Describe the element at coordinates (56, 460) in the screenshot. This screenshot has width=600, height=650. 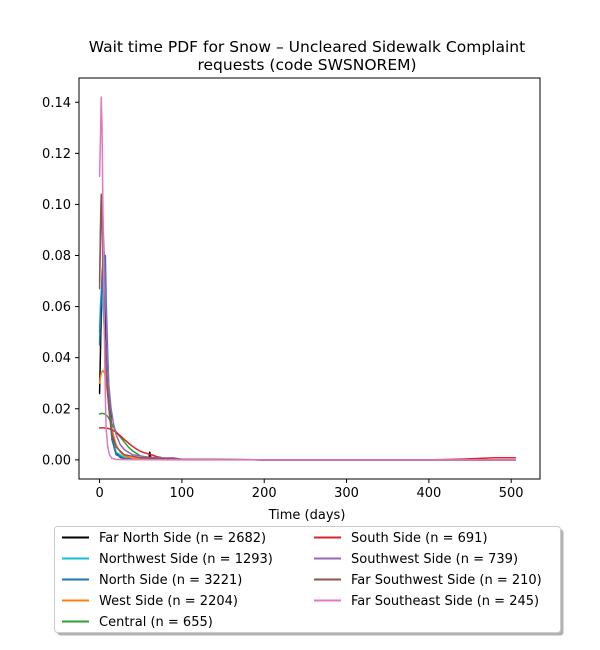
I see `y-tick-label: 0.00` at that location.